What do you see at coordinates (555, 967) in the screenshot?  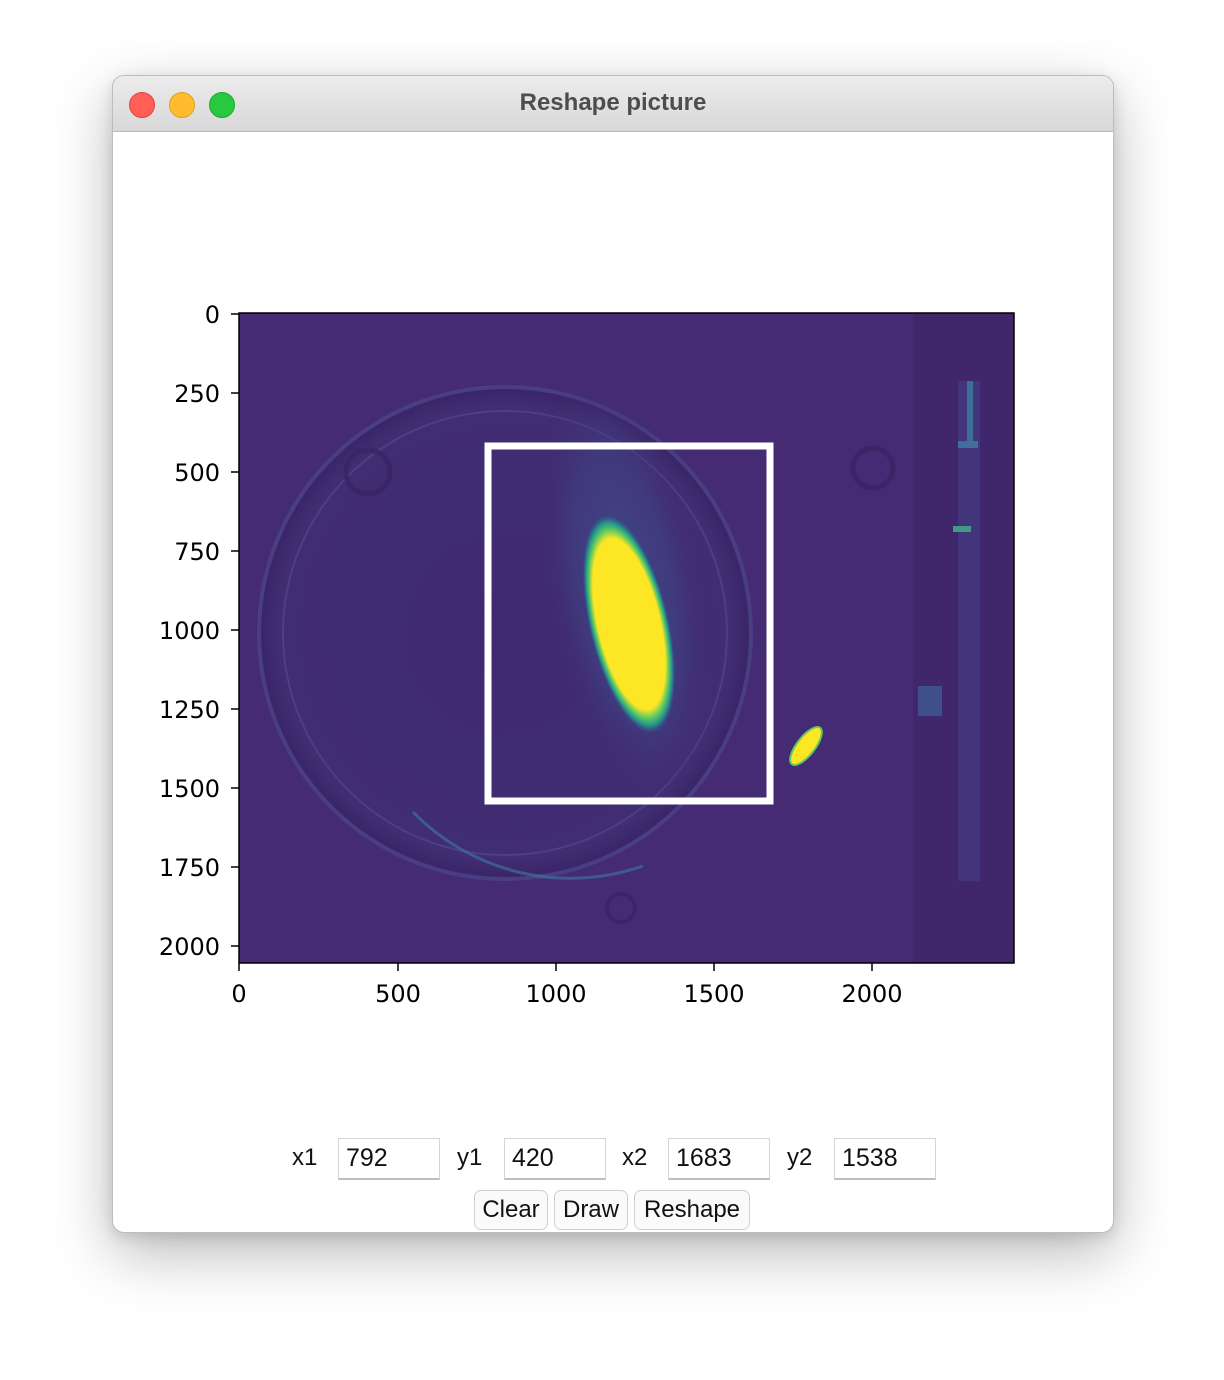 I see `x-axis-ticks` at bounding box center [555, 967].